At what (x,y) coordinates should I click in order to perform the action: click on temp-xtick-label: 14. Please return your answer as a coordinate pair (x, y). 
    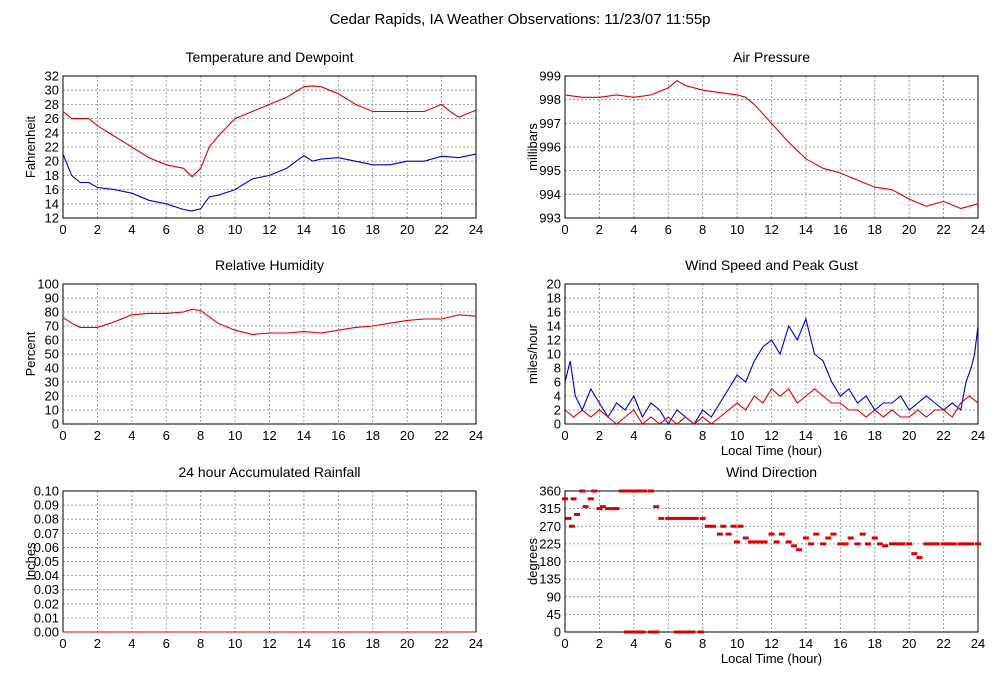
    Looking at the image, I should click on (304, 229).